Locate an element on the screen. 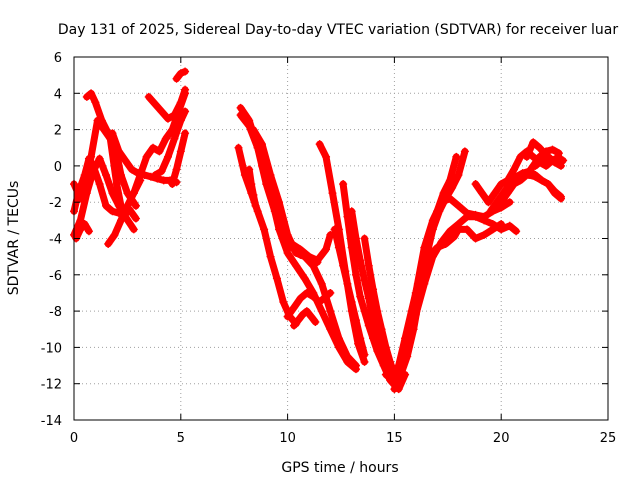 The height and width of the screenshot is (480, 640). x-tick-label: 25 is located at coordinates (608, 438).